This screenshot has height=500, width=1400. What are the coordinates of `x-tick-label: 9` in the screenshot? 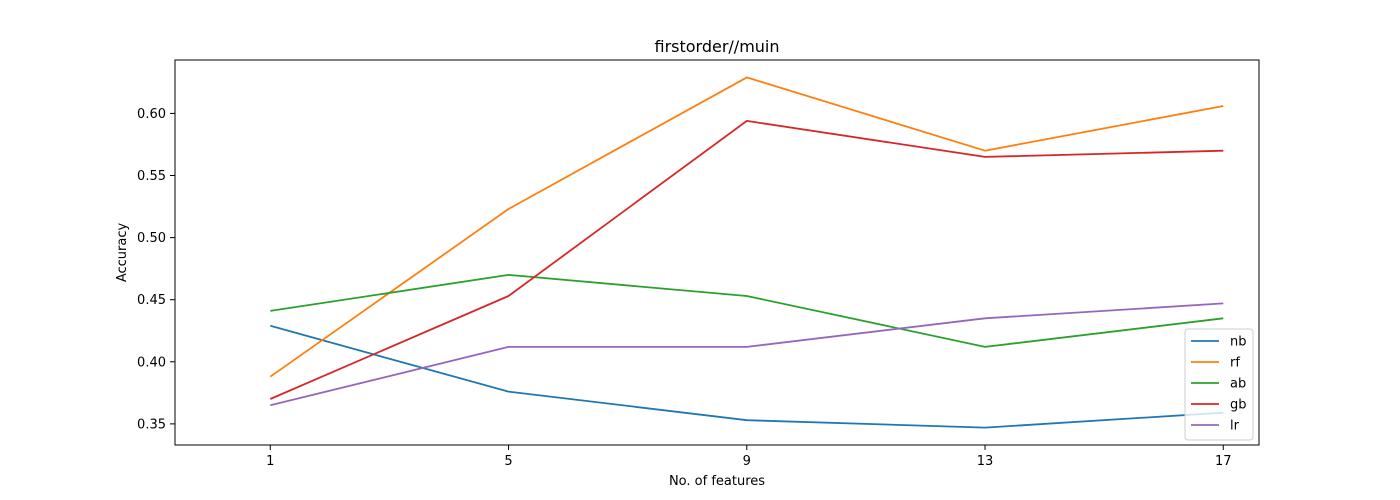 It's located at (747, 461).